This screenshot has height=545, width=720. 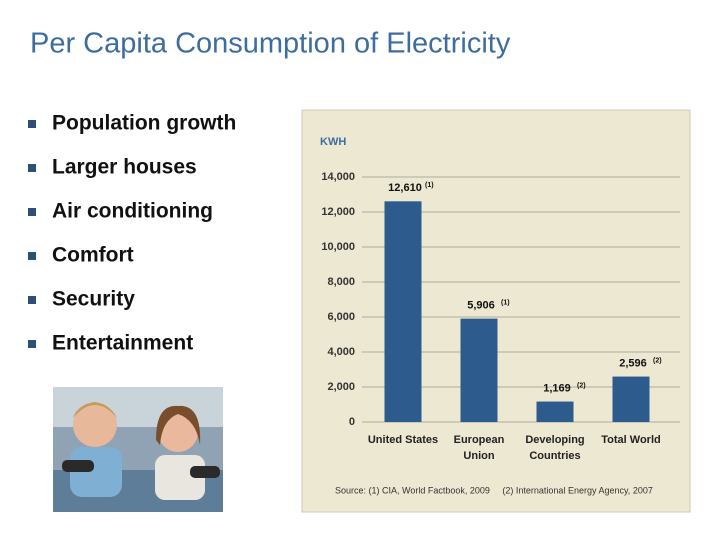 What do you see at coordinates (341, 352) in the screenshot?
I see `y-tick-label: 4,000` at bounding box center [341, 352].